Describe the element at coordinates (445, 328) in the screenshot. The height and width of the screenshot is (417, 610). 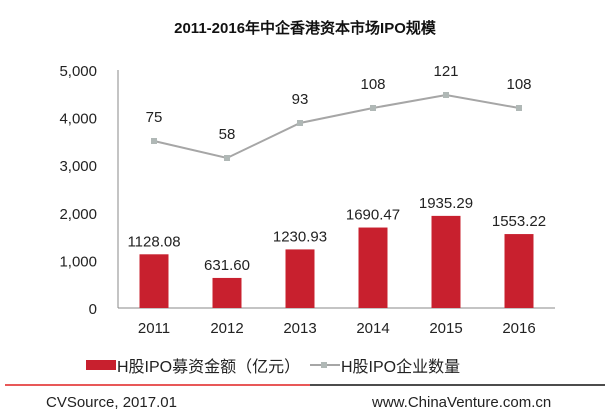
I see `x-tick-label: 2015` at that location.